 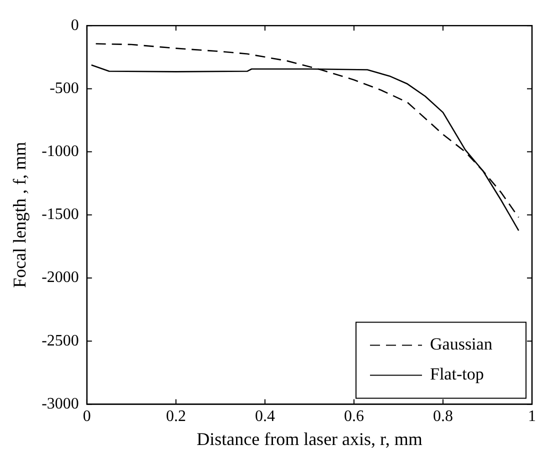 I want to click on x-axis-title: Distance from laser axis, r, mm, so click(x=309, y=438).